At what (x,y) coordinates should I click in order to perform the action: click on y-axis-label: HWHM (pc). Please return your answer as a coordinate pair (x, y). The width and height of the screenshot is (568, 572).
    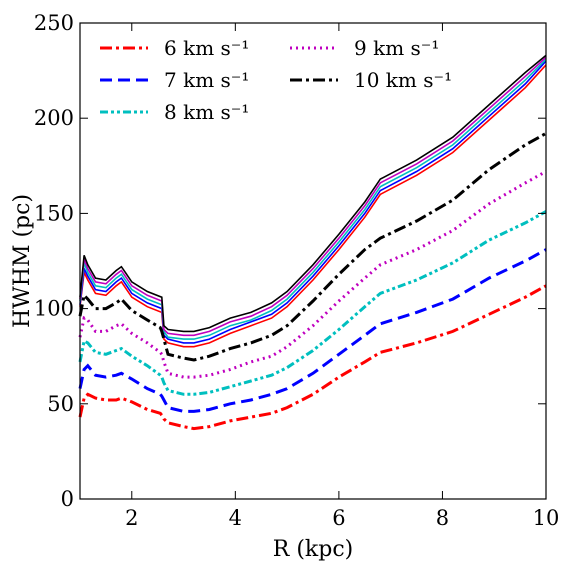
    Looking at the image, I should click on (22, 261).